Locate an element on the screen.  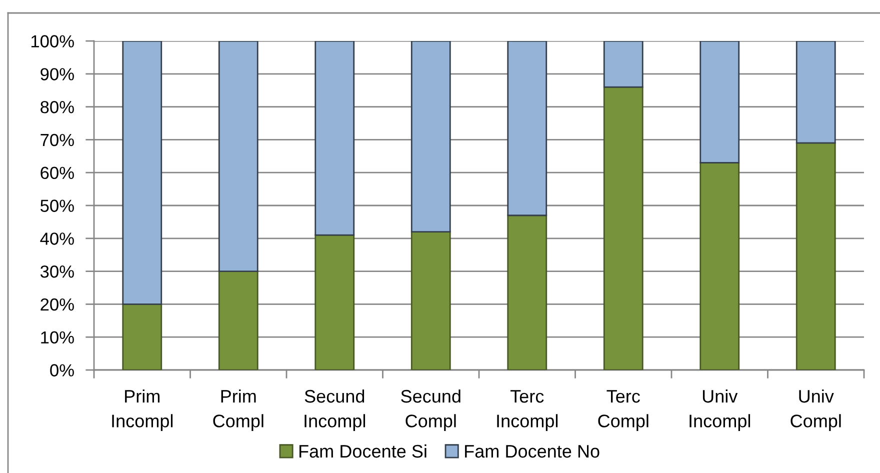
legend-label: Fam Docente No is located at coordinates (532, 451).